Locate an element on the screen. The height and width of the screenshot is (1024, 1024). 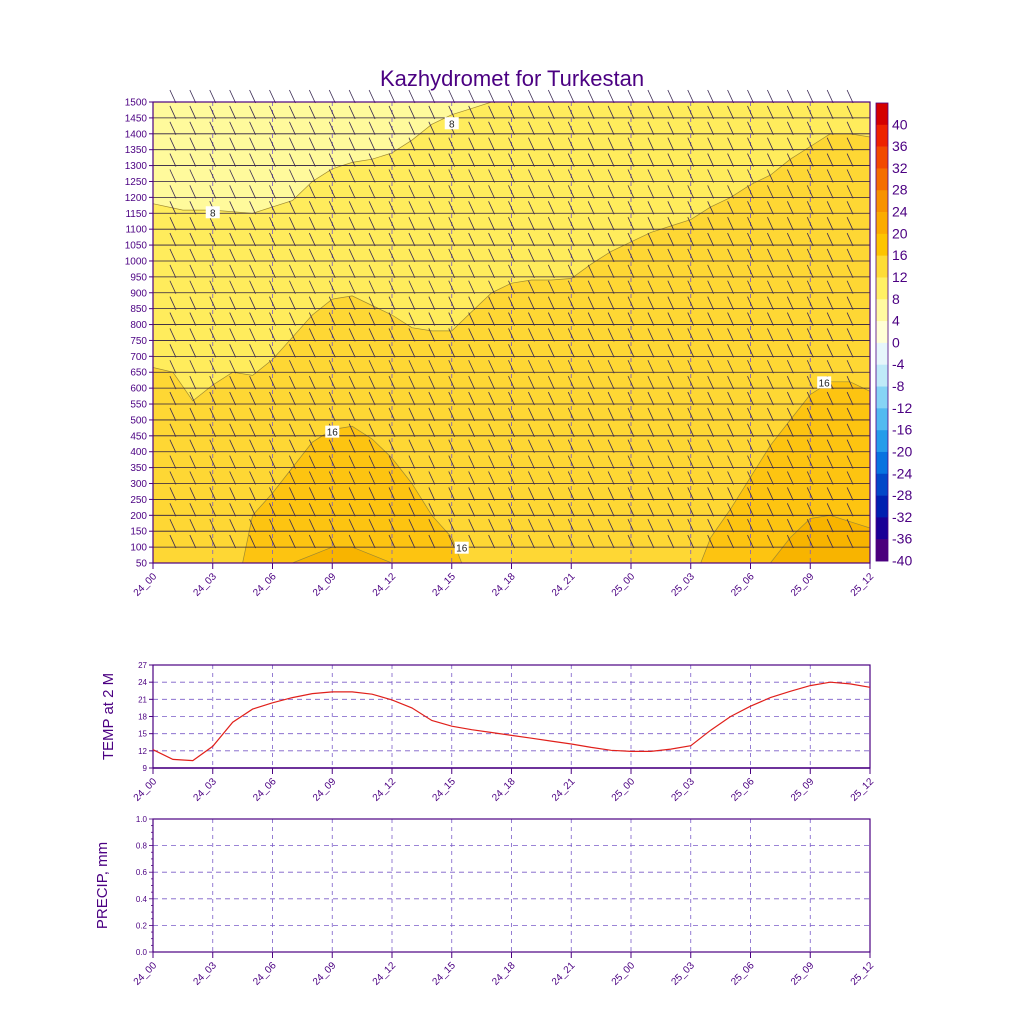
x-tick-label: 25_12 is located at coordinates (863, 585).